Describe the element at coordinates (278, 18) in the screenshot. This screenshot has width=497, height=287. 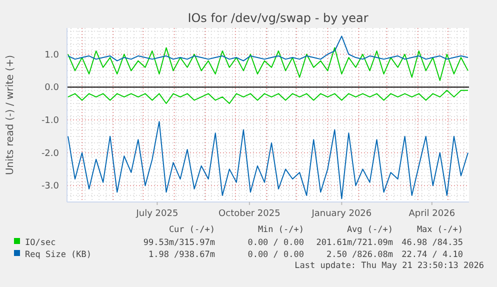
I see `chart-title: IOs for /dev/vg/swap - by year` at that location.